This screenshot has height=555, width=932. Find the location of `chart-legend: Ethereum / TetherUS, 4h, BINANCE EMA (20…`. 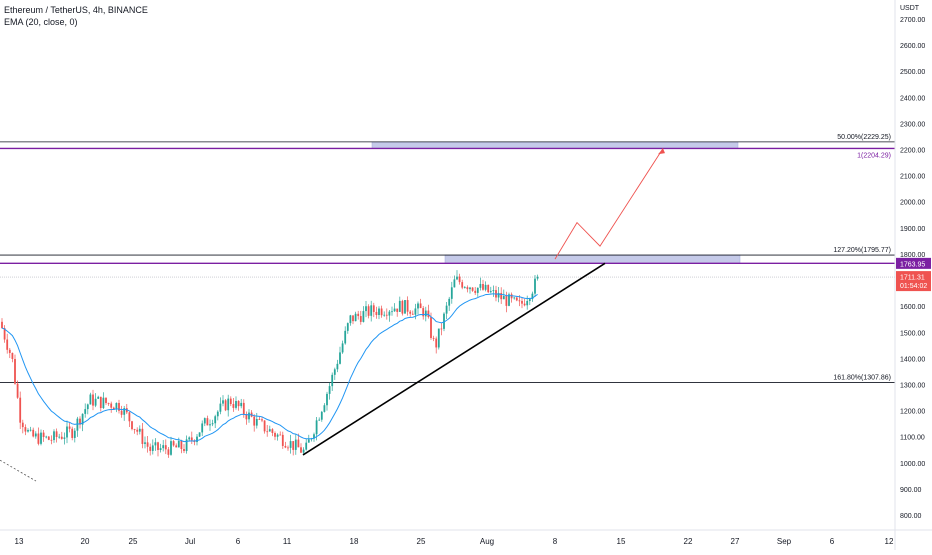

chart-legend: Ethereum / TetherUS, 4h, BINANCE EMA (20… is located at coordinates (76, 16).